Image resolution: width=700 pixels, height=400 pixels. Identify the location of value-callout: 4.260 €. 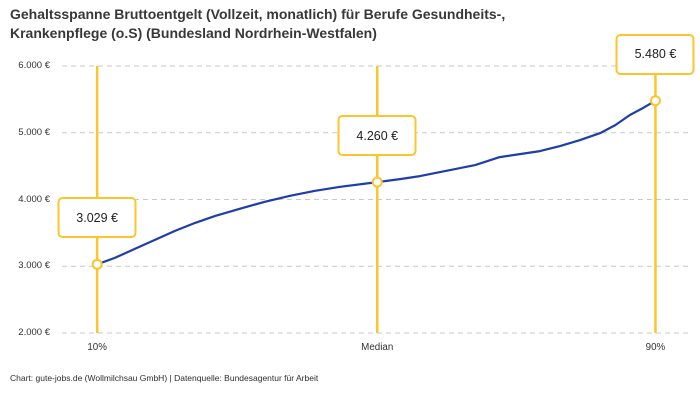
(377, 136).